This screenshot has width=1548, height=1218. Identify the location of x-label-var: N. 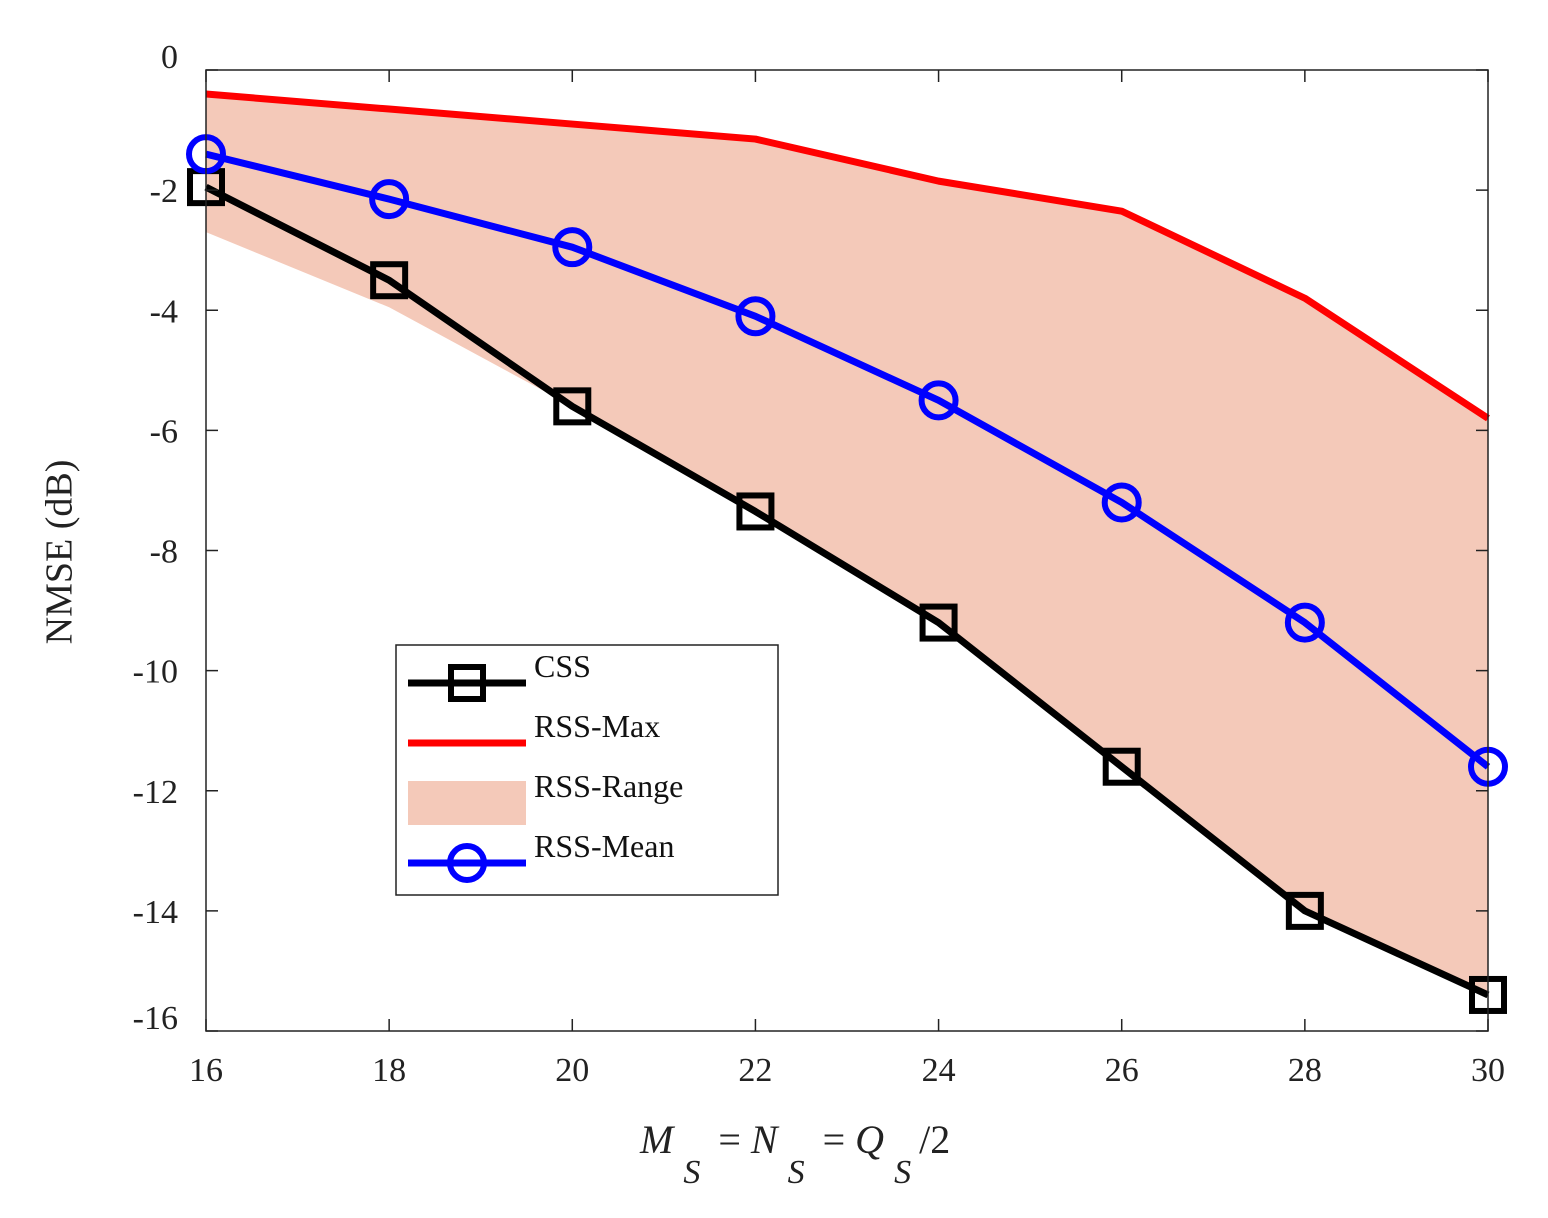
(765, 1139).